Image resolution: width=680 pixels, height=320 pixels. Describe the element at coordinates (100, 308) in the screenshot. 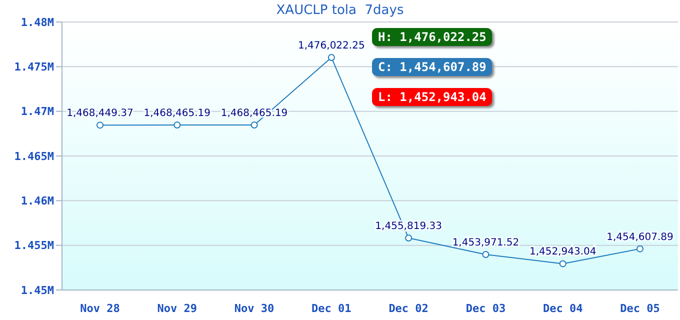

I see `x-tick-label: Nov 28` at that location.